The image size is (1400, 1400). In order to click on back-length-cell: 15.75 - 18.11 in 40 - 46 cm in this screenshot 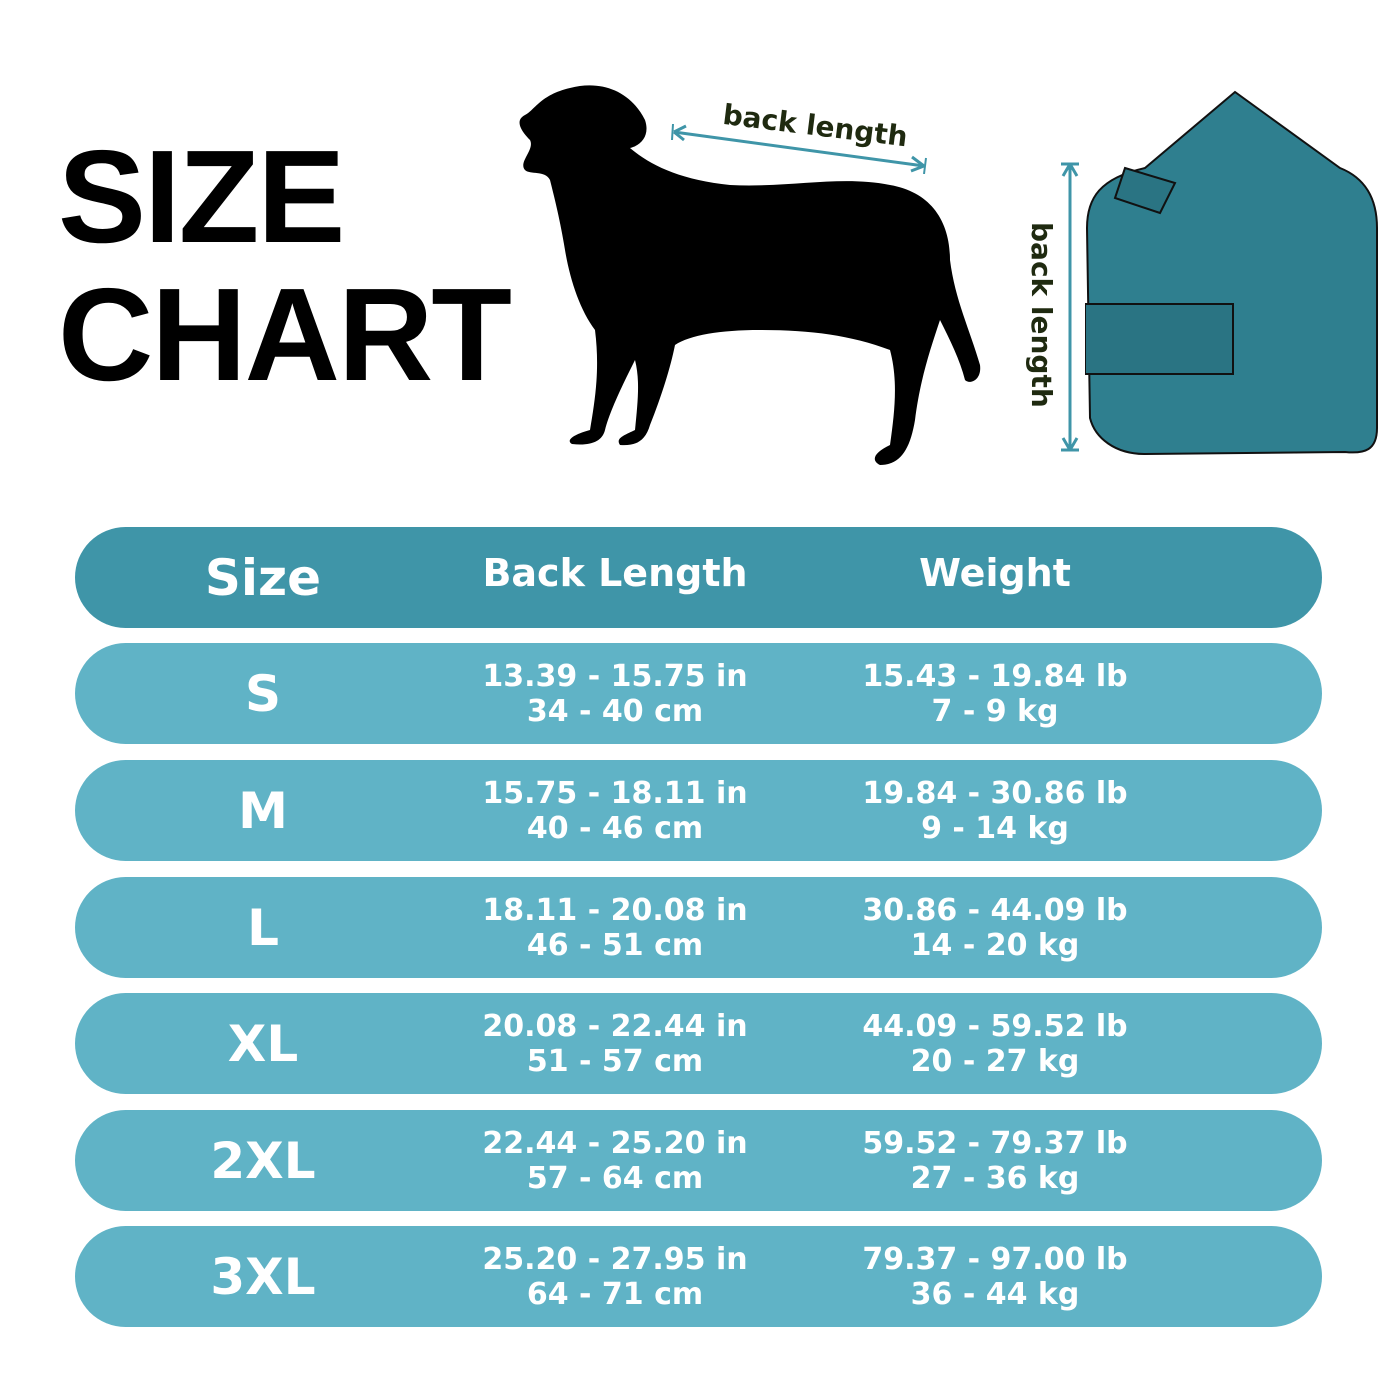, I will do `click(615, 810)`.